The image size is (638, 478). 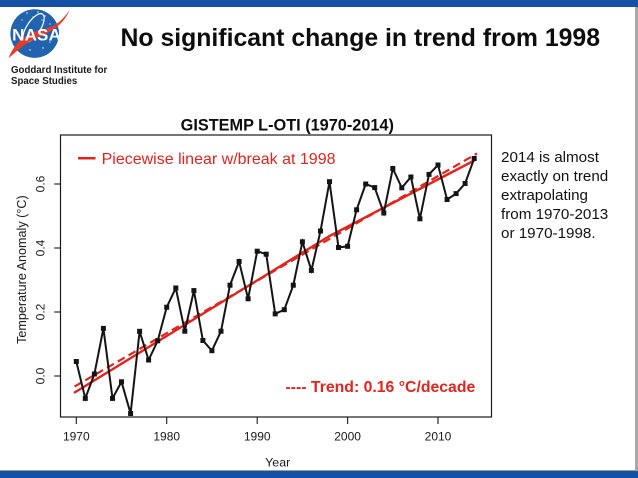 I want to click on svg-text: 1990, so click(x=257, y=437).